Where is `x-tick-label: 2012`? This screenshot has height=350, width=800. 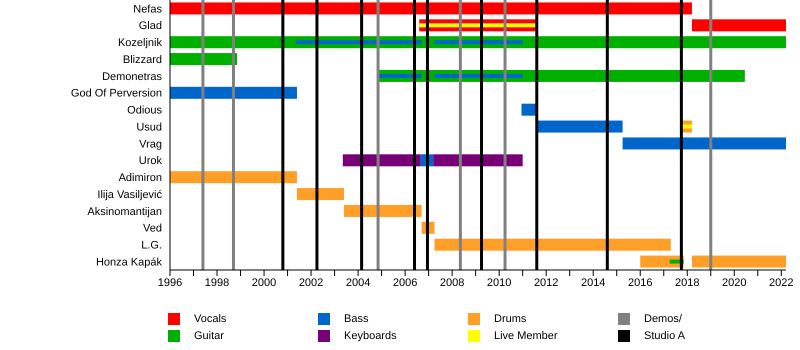
x-tick-label: 2012 is located at coordinates (546, 282).